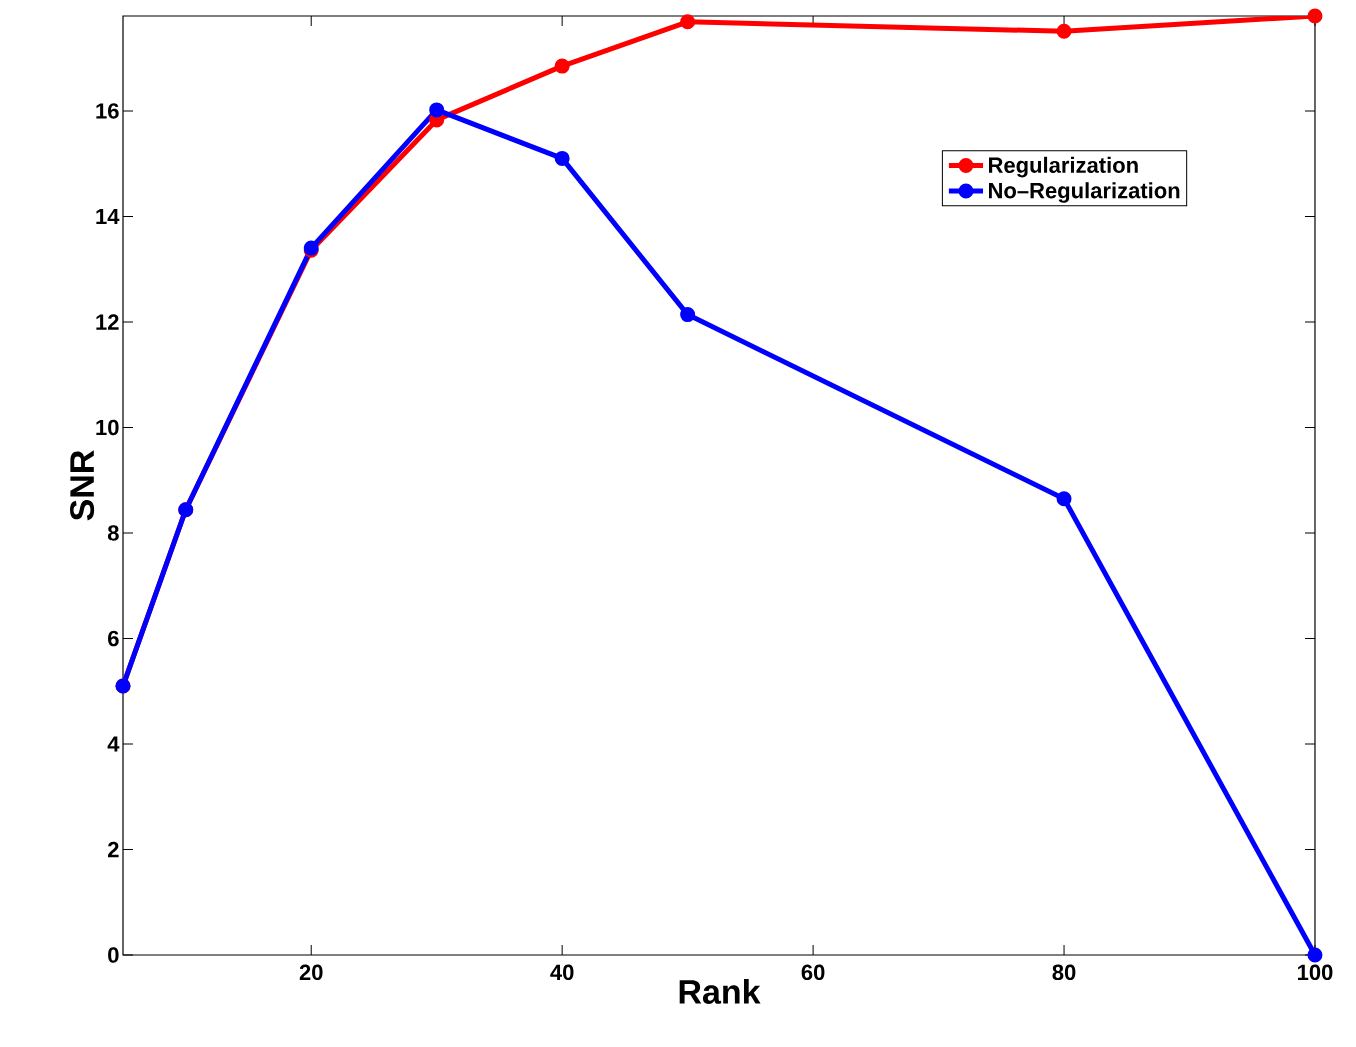 This screenshot has height=1047, width=1356. Describe the element at coordinates (113, 638) in the screenshot. I see `y-tick-label: 6` at that location.